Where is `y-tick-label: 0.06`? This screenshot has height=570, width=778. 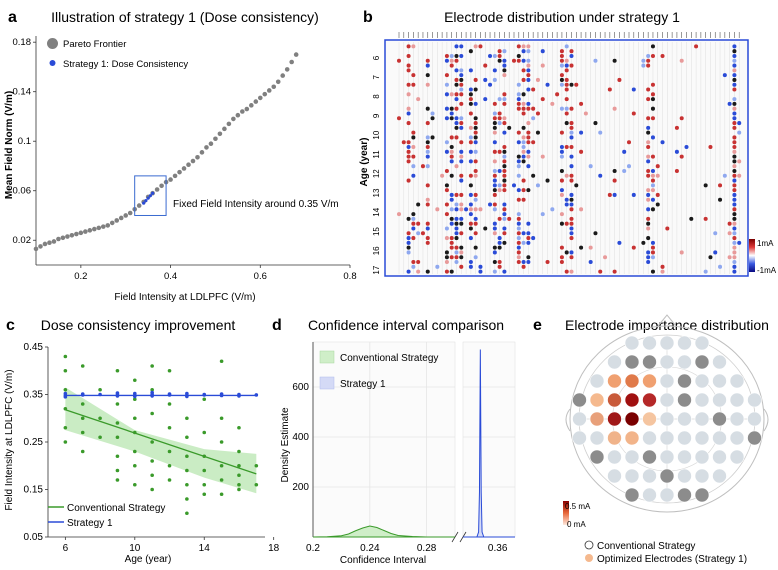 y-tick-label: 0.06 is located at coordinates (22, 191).